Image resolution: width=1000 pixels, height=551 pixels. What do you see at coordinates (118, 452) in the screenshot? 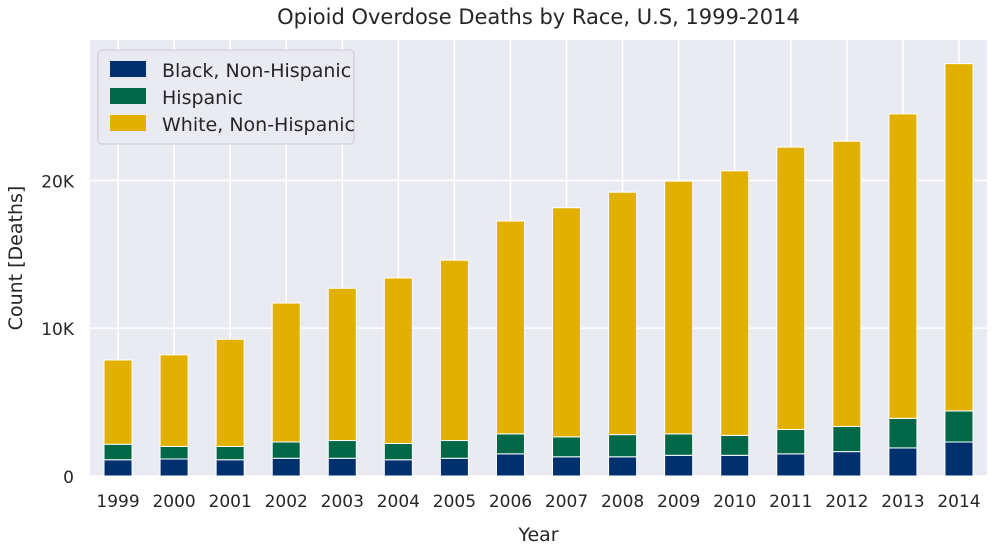
I see `bar-1999-hispanic` at bounding box center [118, 452].